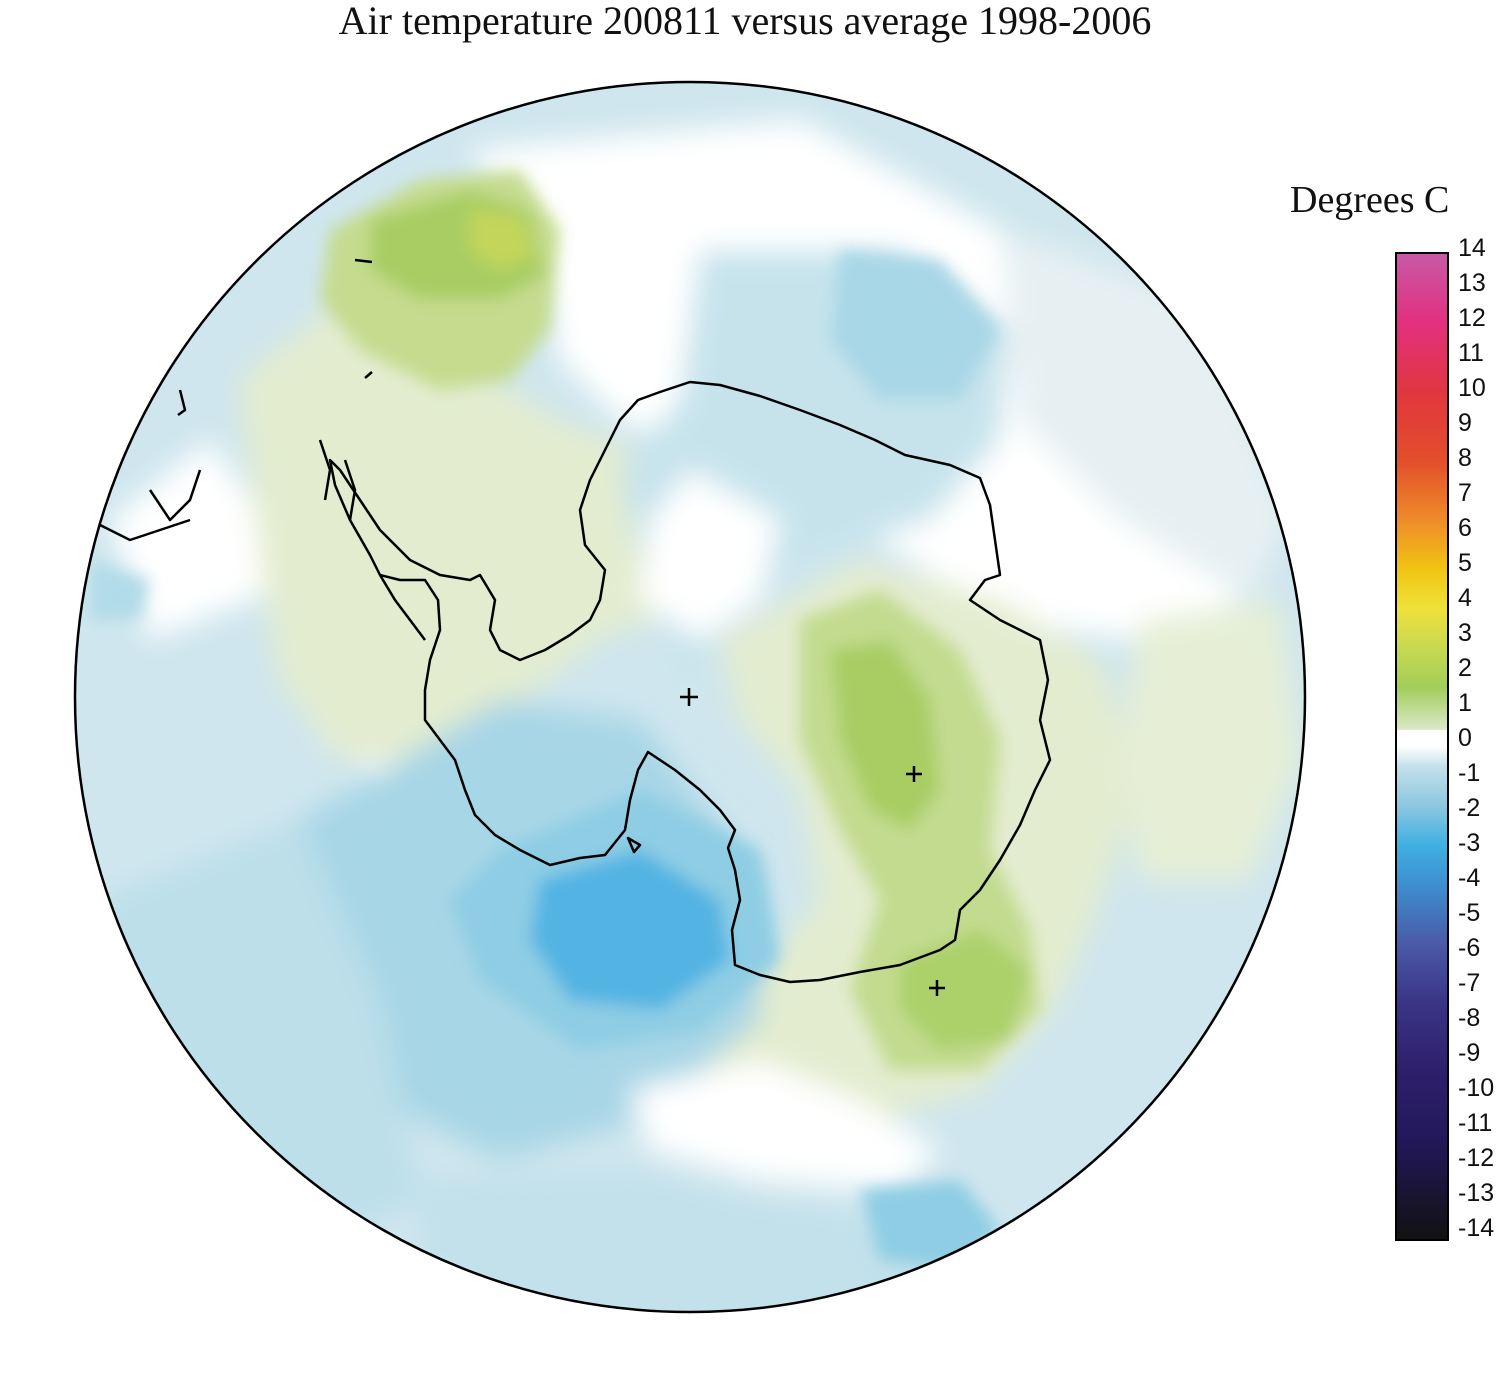  What do you see at coordinates (1465, 738) in the screenshot?
I see `colorbar-tick-label: 0` at bounding box center [1465, 738].